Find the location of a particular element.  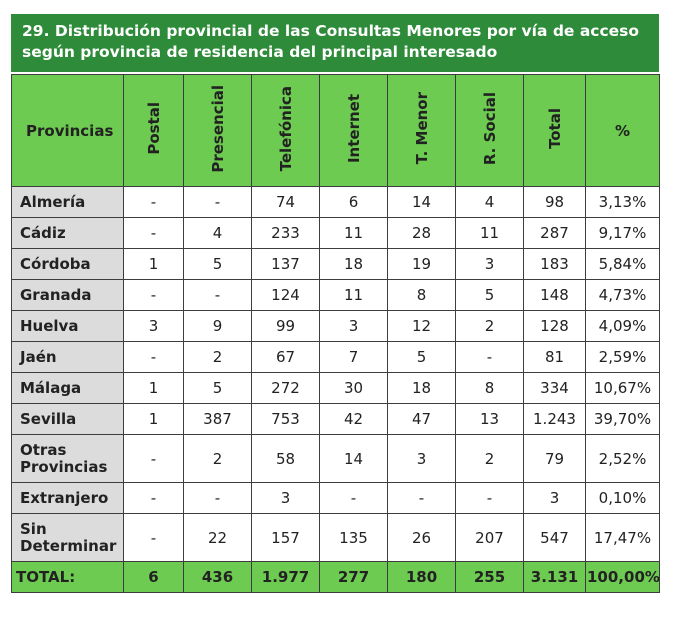

column-header: % is located at coordinates (622, 130).